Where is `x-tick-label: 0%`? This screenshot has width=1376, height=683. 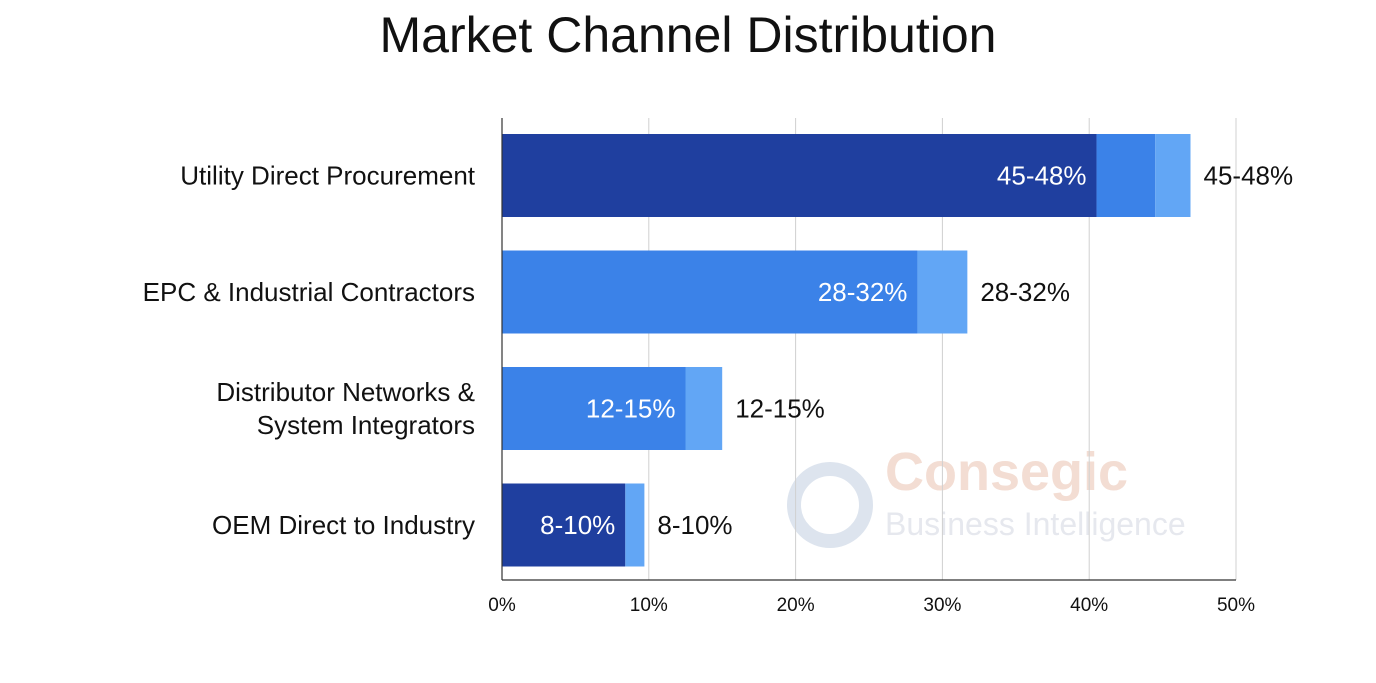
x-tick-label: 0% is located at coordinates (502, 605).